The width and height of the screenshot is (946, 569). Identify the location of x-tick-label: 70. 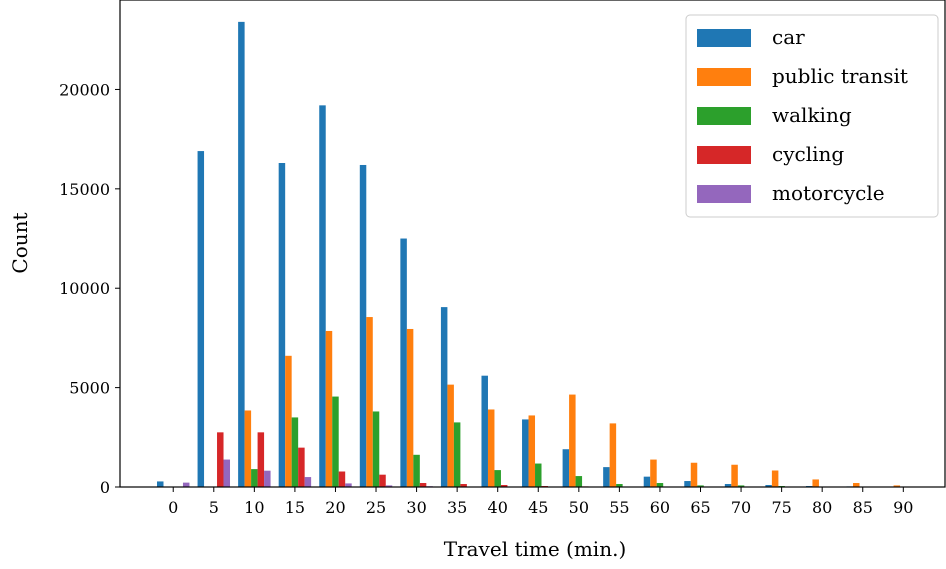
(741, 507).